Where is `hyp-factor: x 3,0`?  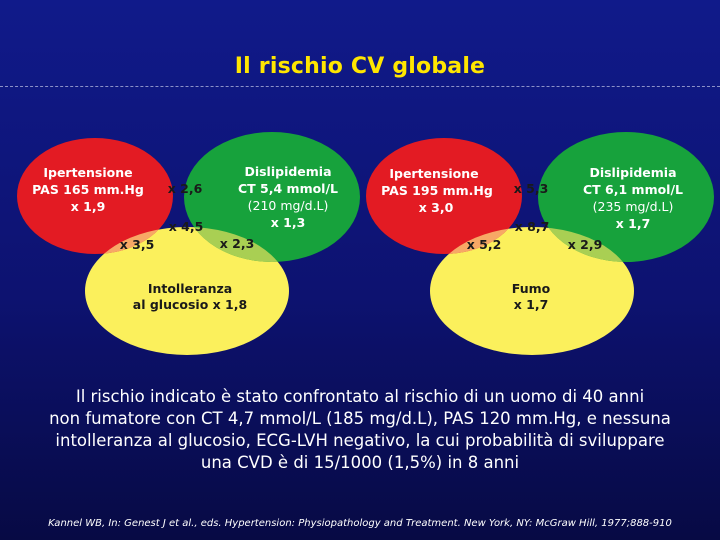
hyp-factor: x 3,0 is located at coordinates (436, 207).